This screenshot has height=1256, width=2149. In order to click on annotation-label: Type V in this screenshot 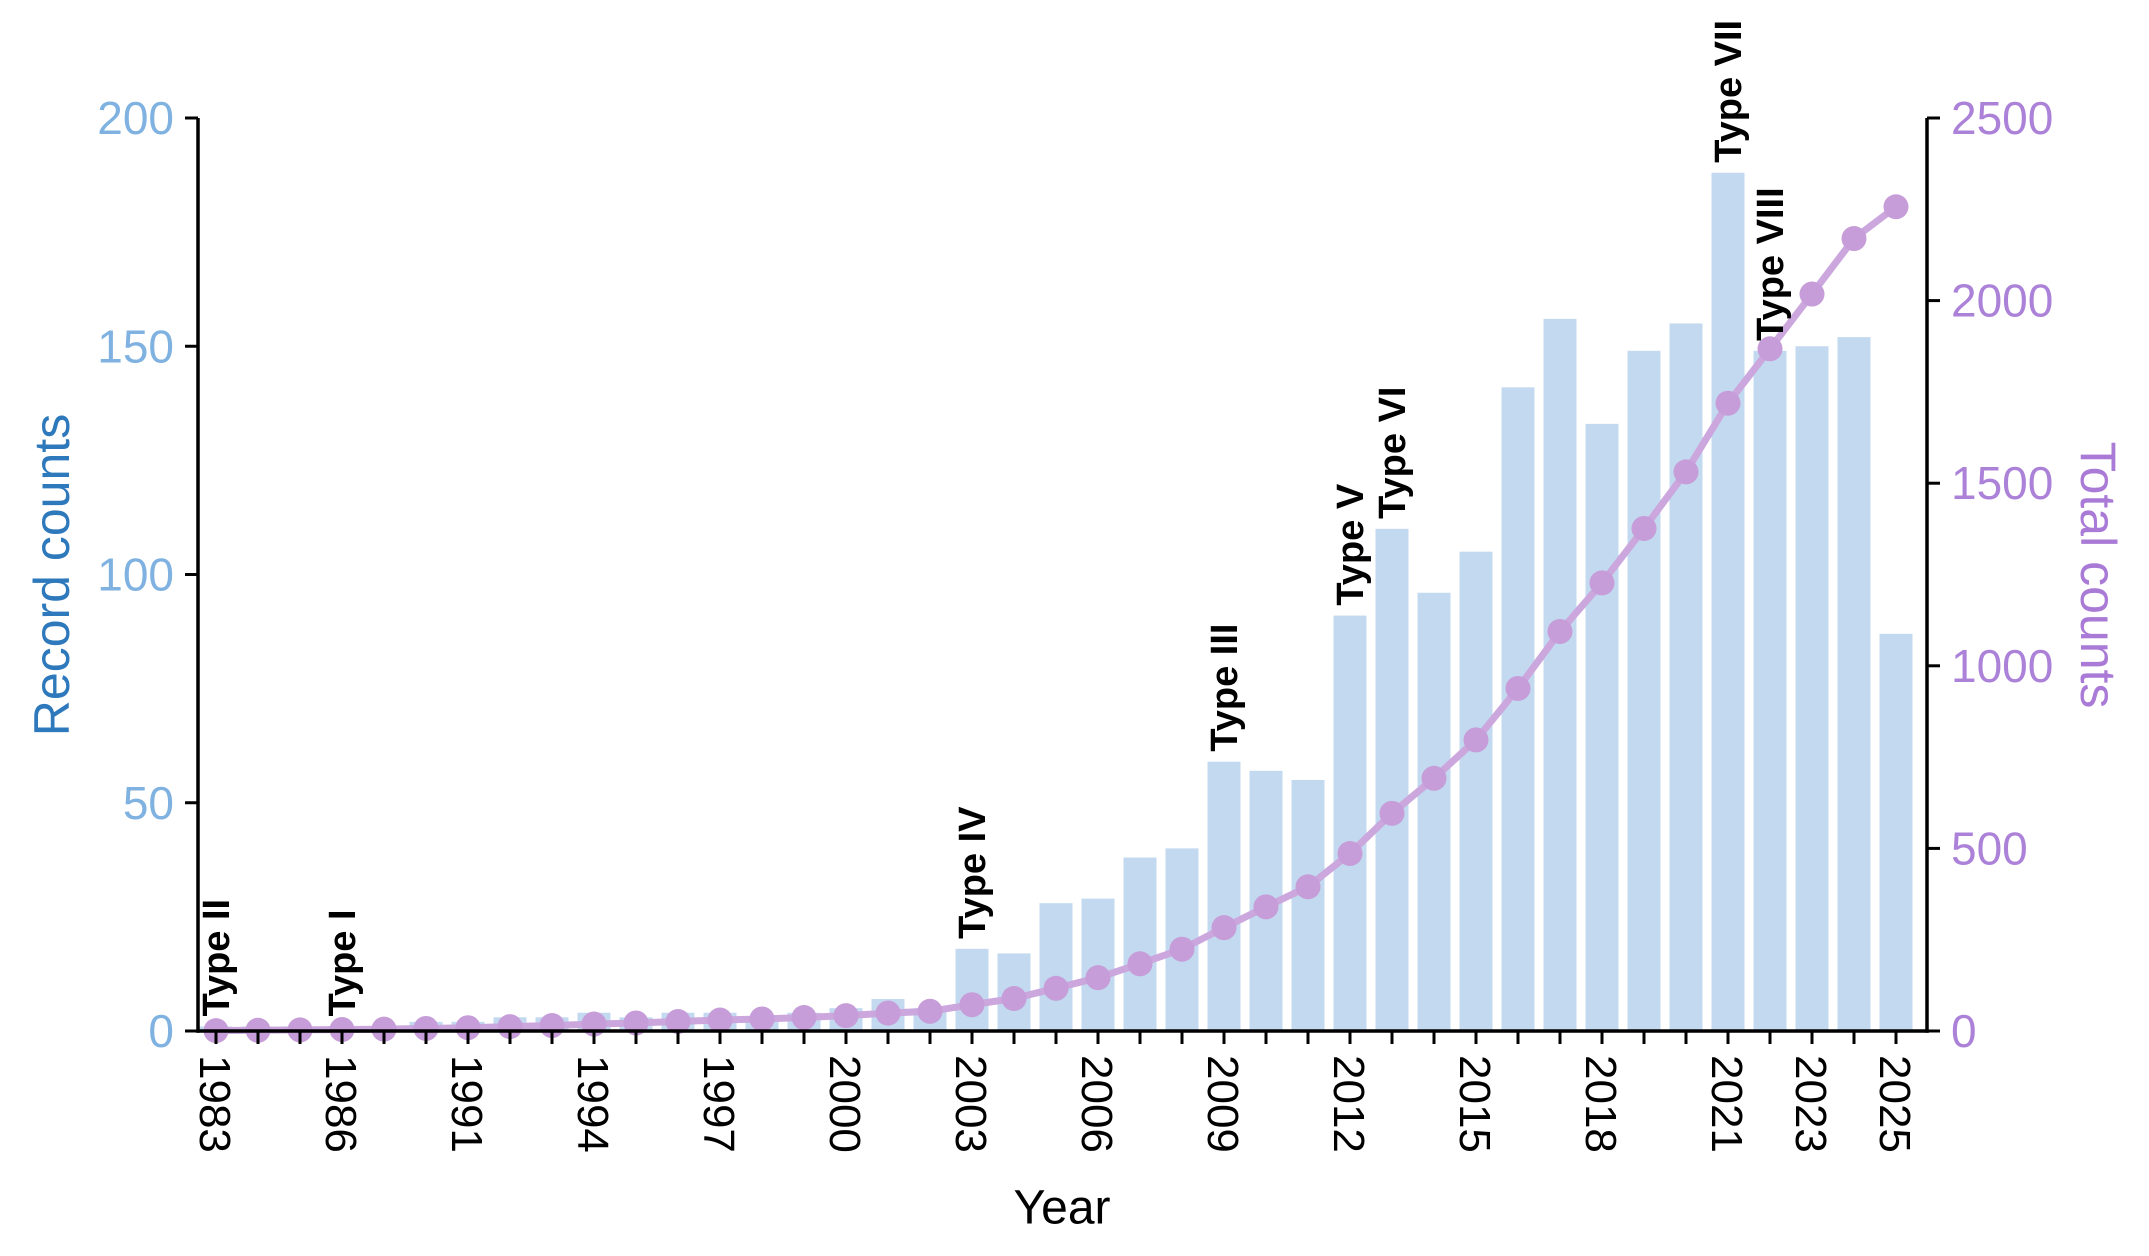, I will do `click(1351, 544)`.